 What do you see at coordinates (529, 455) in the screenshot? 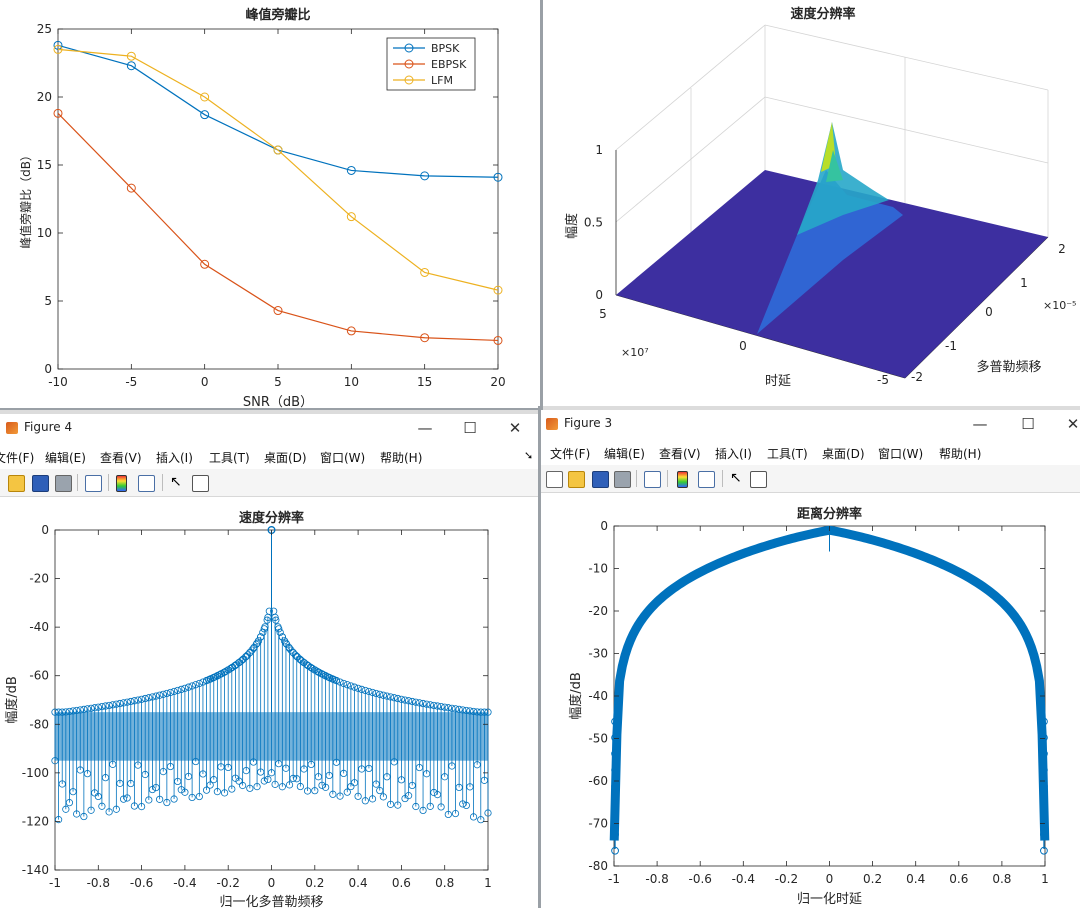
I see `menu-overflow-icon: ➘` at bounding box center [529, 455].